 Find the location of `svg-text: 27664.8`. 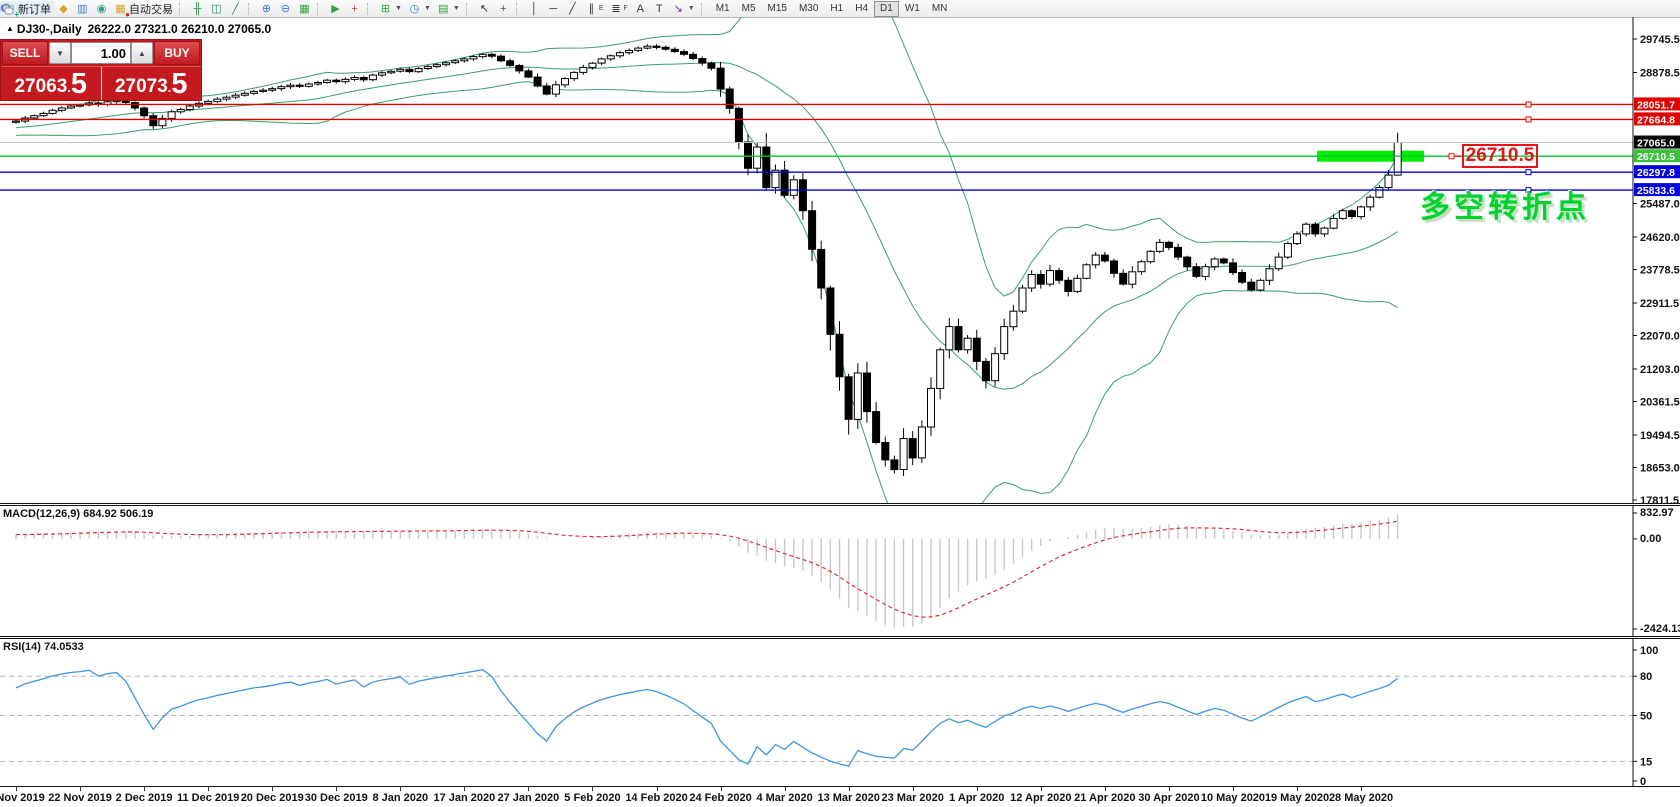

svg-text: 27664.8 is located at coordinates (1656, 120).